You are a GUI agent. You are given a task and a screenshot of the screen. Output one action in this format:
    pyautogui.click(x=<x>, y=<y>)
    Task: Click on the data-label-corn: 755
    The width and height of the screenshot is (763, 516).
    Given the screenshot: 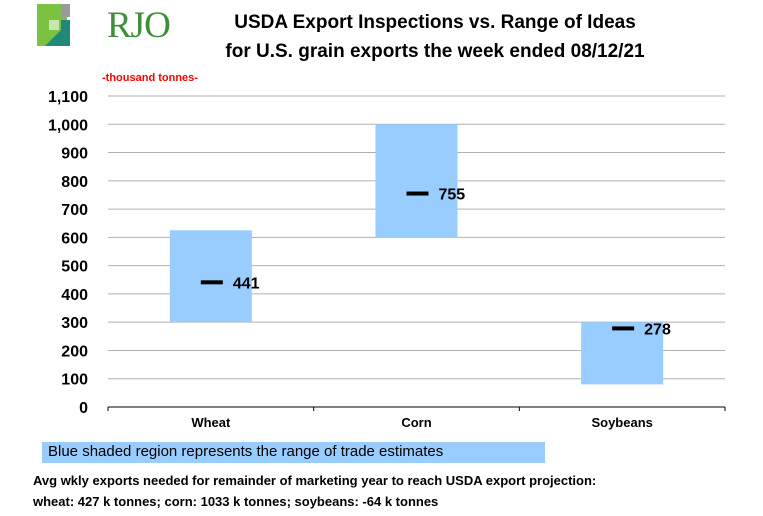 What is the action you would take?
    pyautogui.click(x=452, y=195)
    